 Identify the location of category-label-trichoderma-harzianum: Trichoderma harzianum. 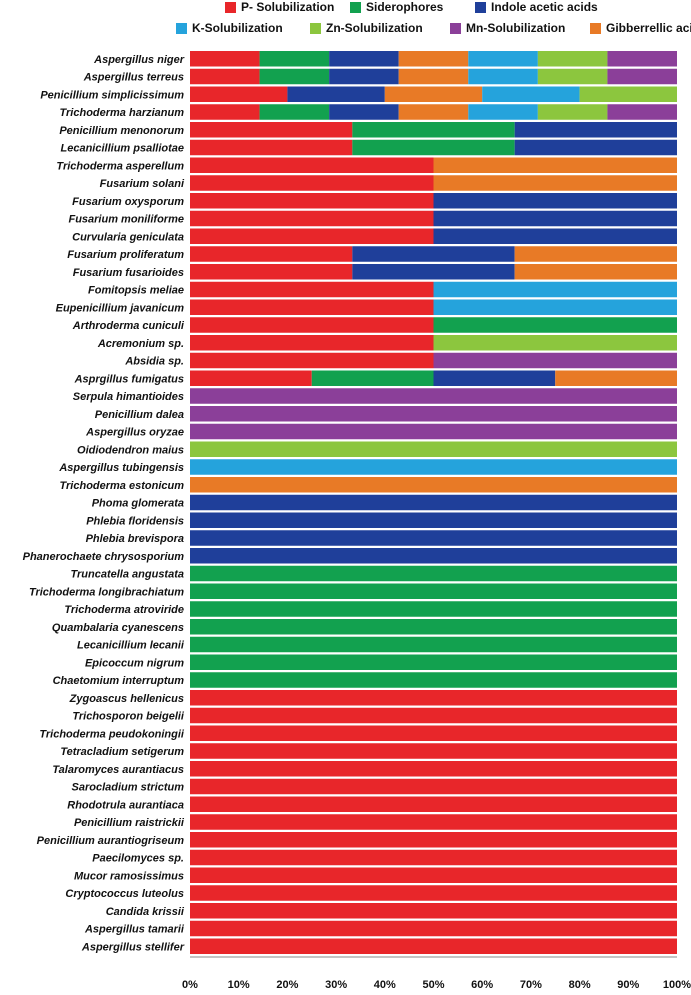
(122, 113).